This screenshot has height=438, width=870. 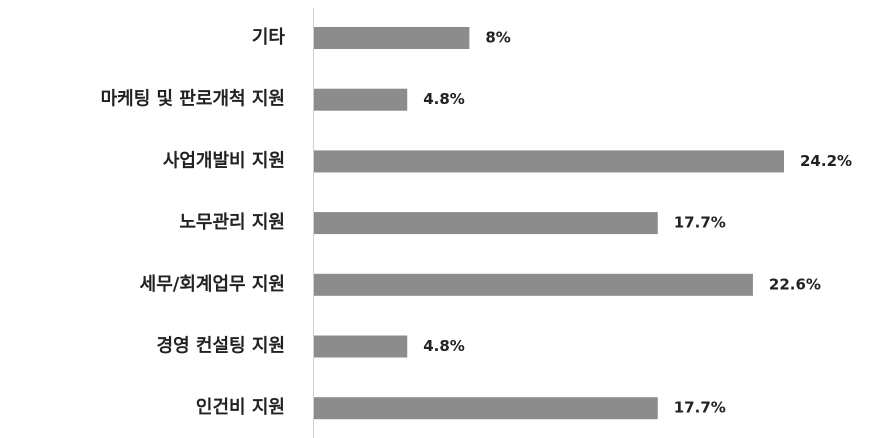 What do you see at coordinates (240, 407) in the screenshot?
I see `category-label: 인건비 지원` at bounding box center [240, 407].